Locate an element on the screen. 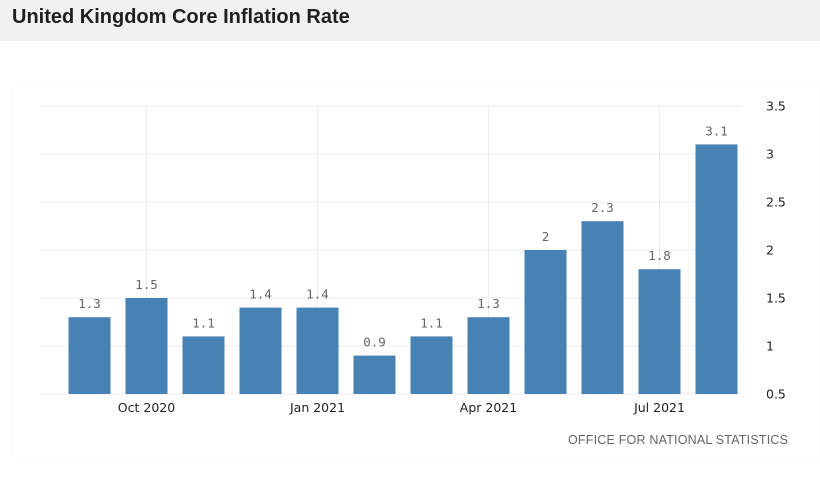 The width and height of the screenshot is (820, 480). x-tick-label: Jul 2021 is located at coordinates (659, 407).